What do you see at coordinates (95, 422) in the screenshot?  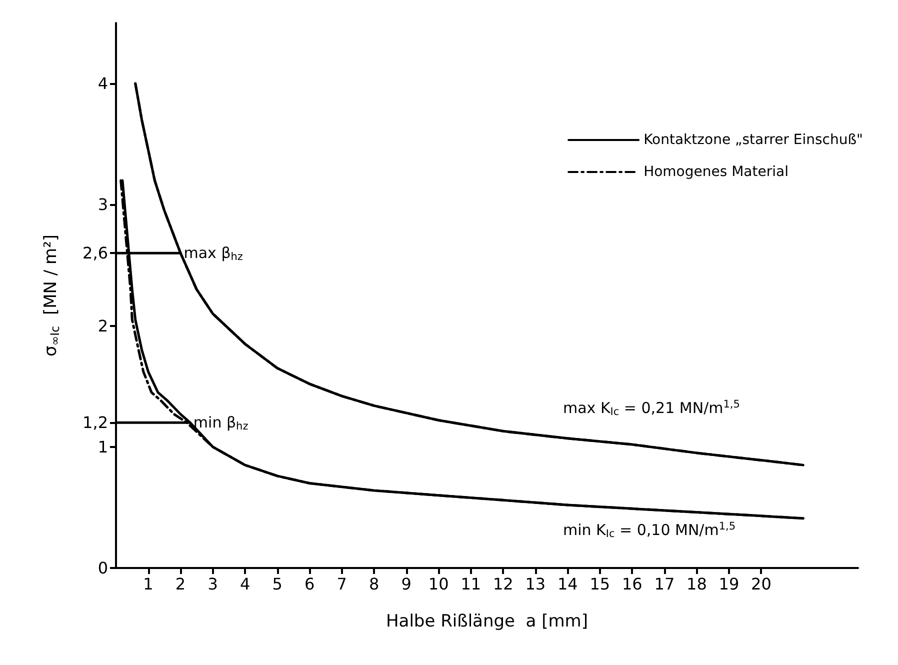 I see `y-tick-label: 1,2` at bounding box center [95, 422].